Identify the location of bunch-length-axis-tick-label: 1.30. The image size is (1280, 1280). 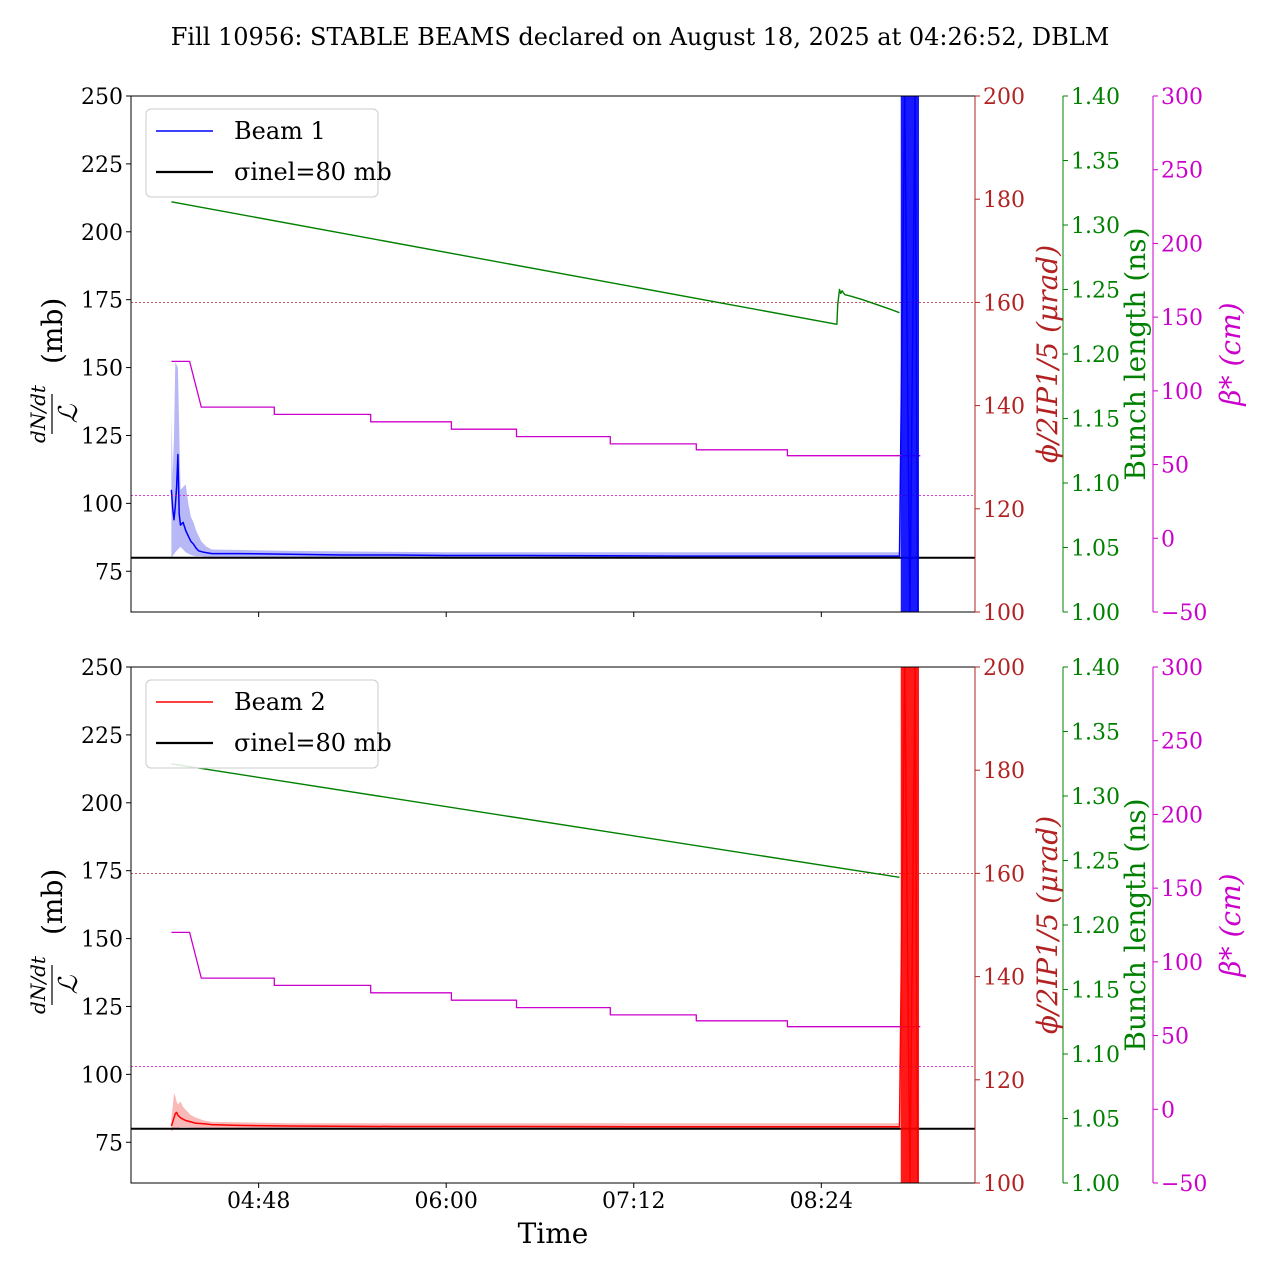
(1095, 226).